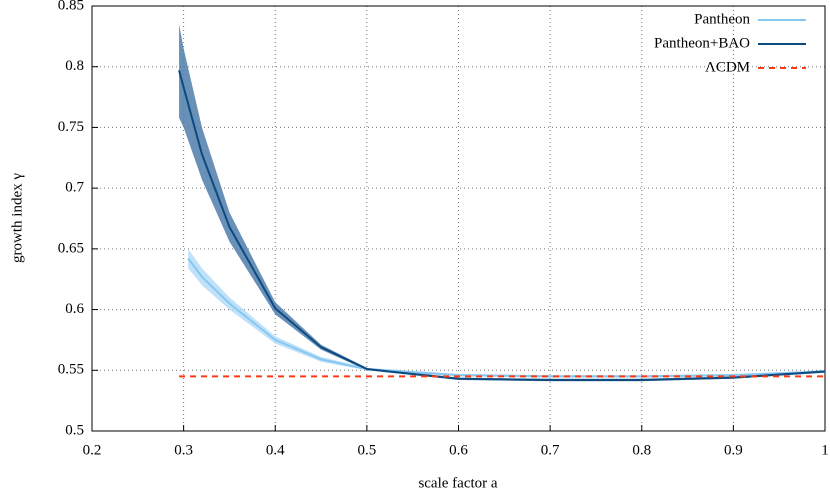  I want to click on x-axis-label: scale factor a, so click(457, 483).